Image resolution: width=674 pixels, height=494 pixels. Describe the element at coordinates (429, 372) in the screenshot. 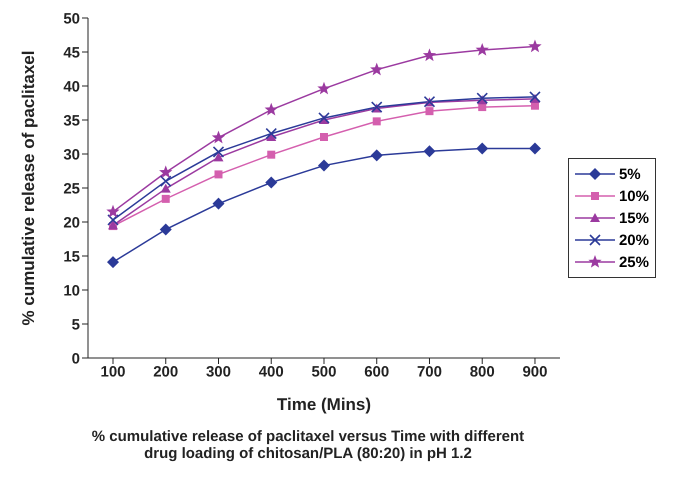

I see `x-tick-label: 700` at that location.